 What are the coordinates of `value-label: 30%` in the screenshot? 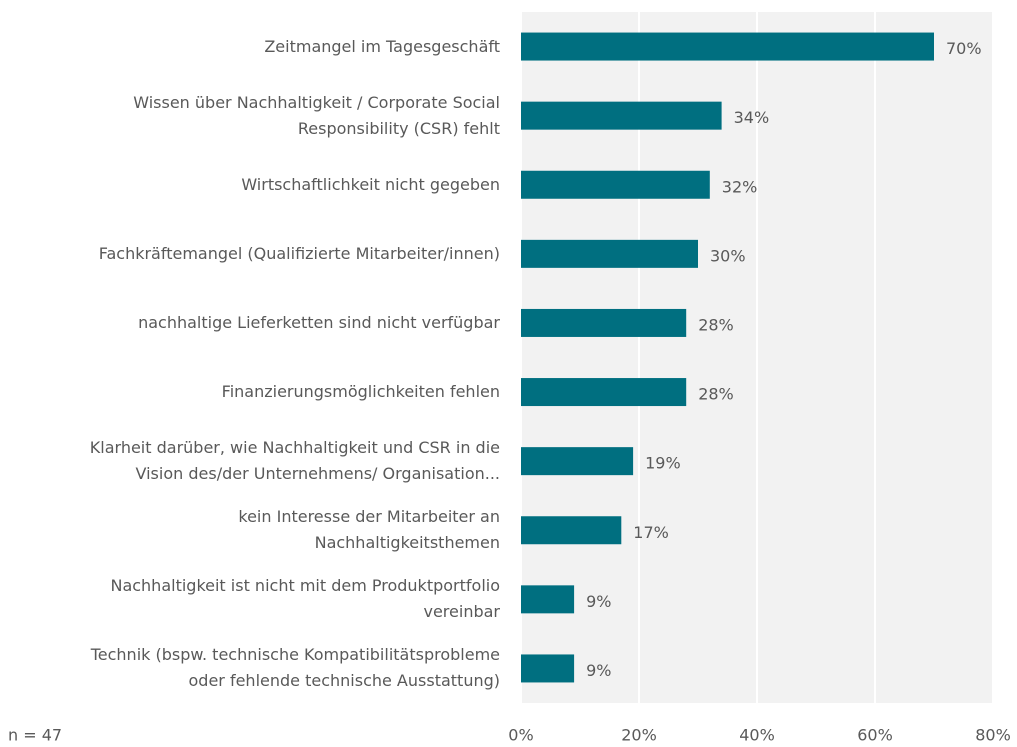 It's located at (728, 255).